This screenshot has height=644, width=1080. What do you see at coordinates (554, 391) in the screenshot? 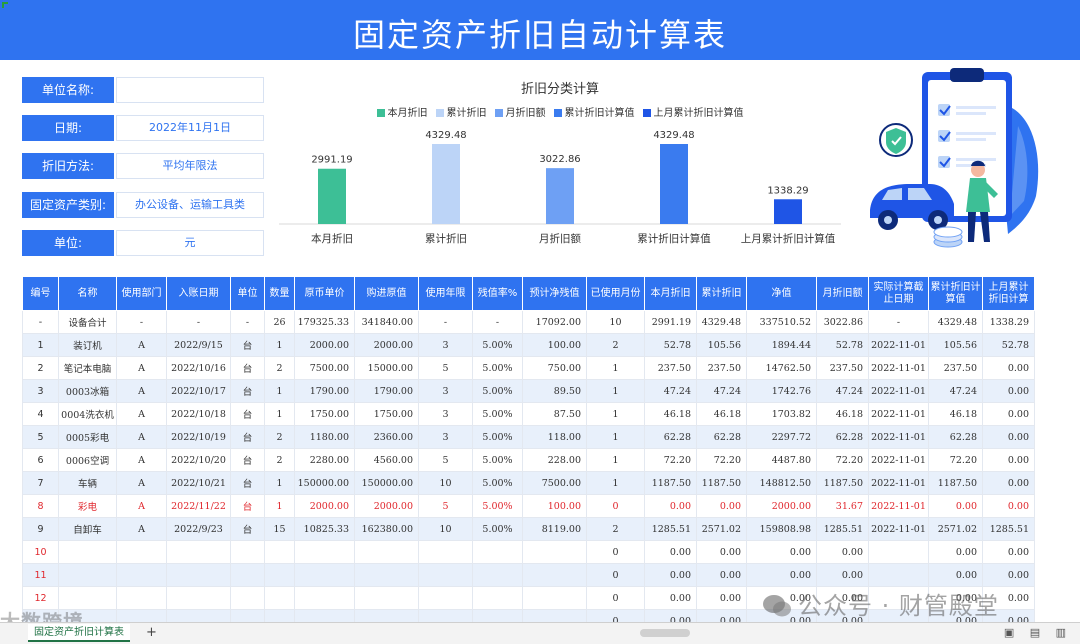
I see `table-cell: 89.50` at bounding box center [554, 391].